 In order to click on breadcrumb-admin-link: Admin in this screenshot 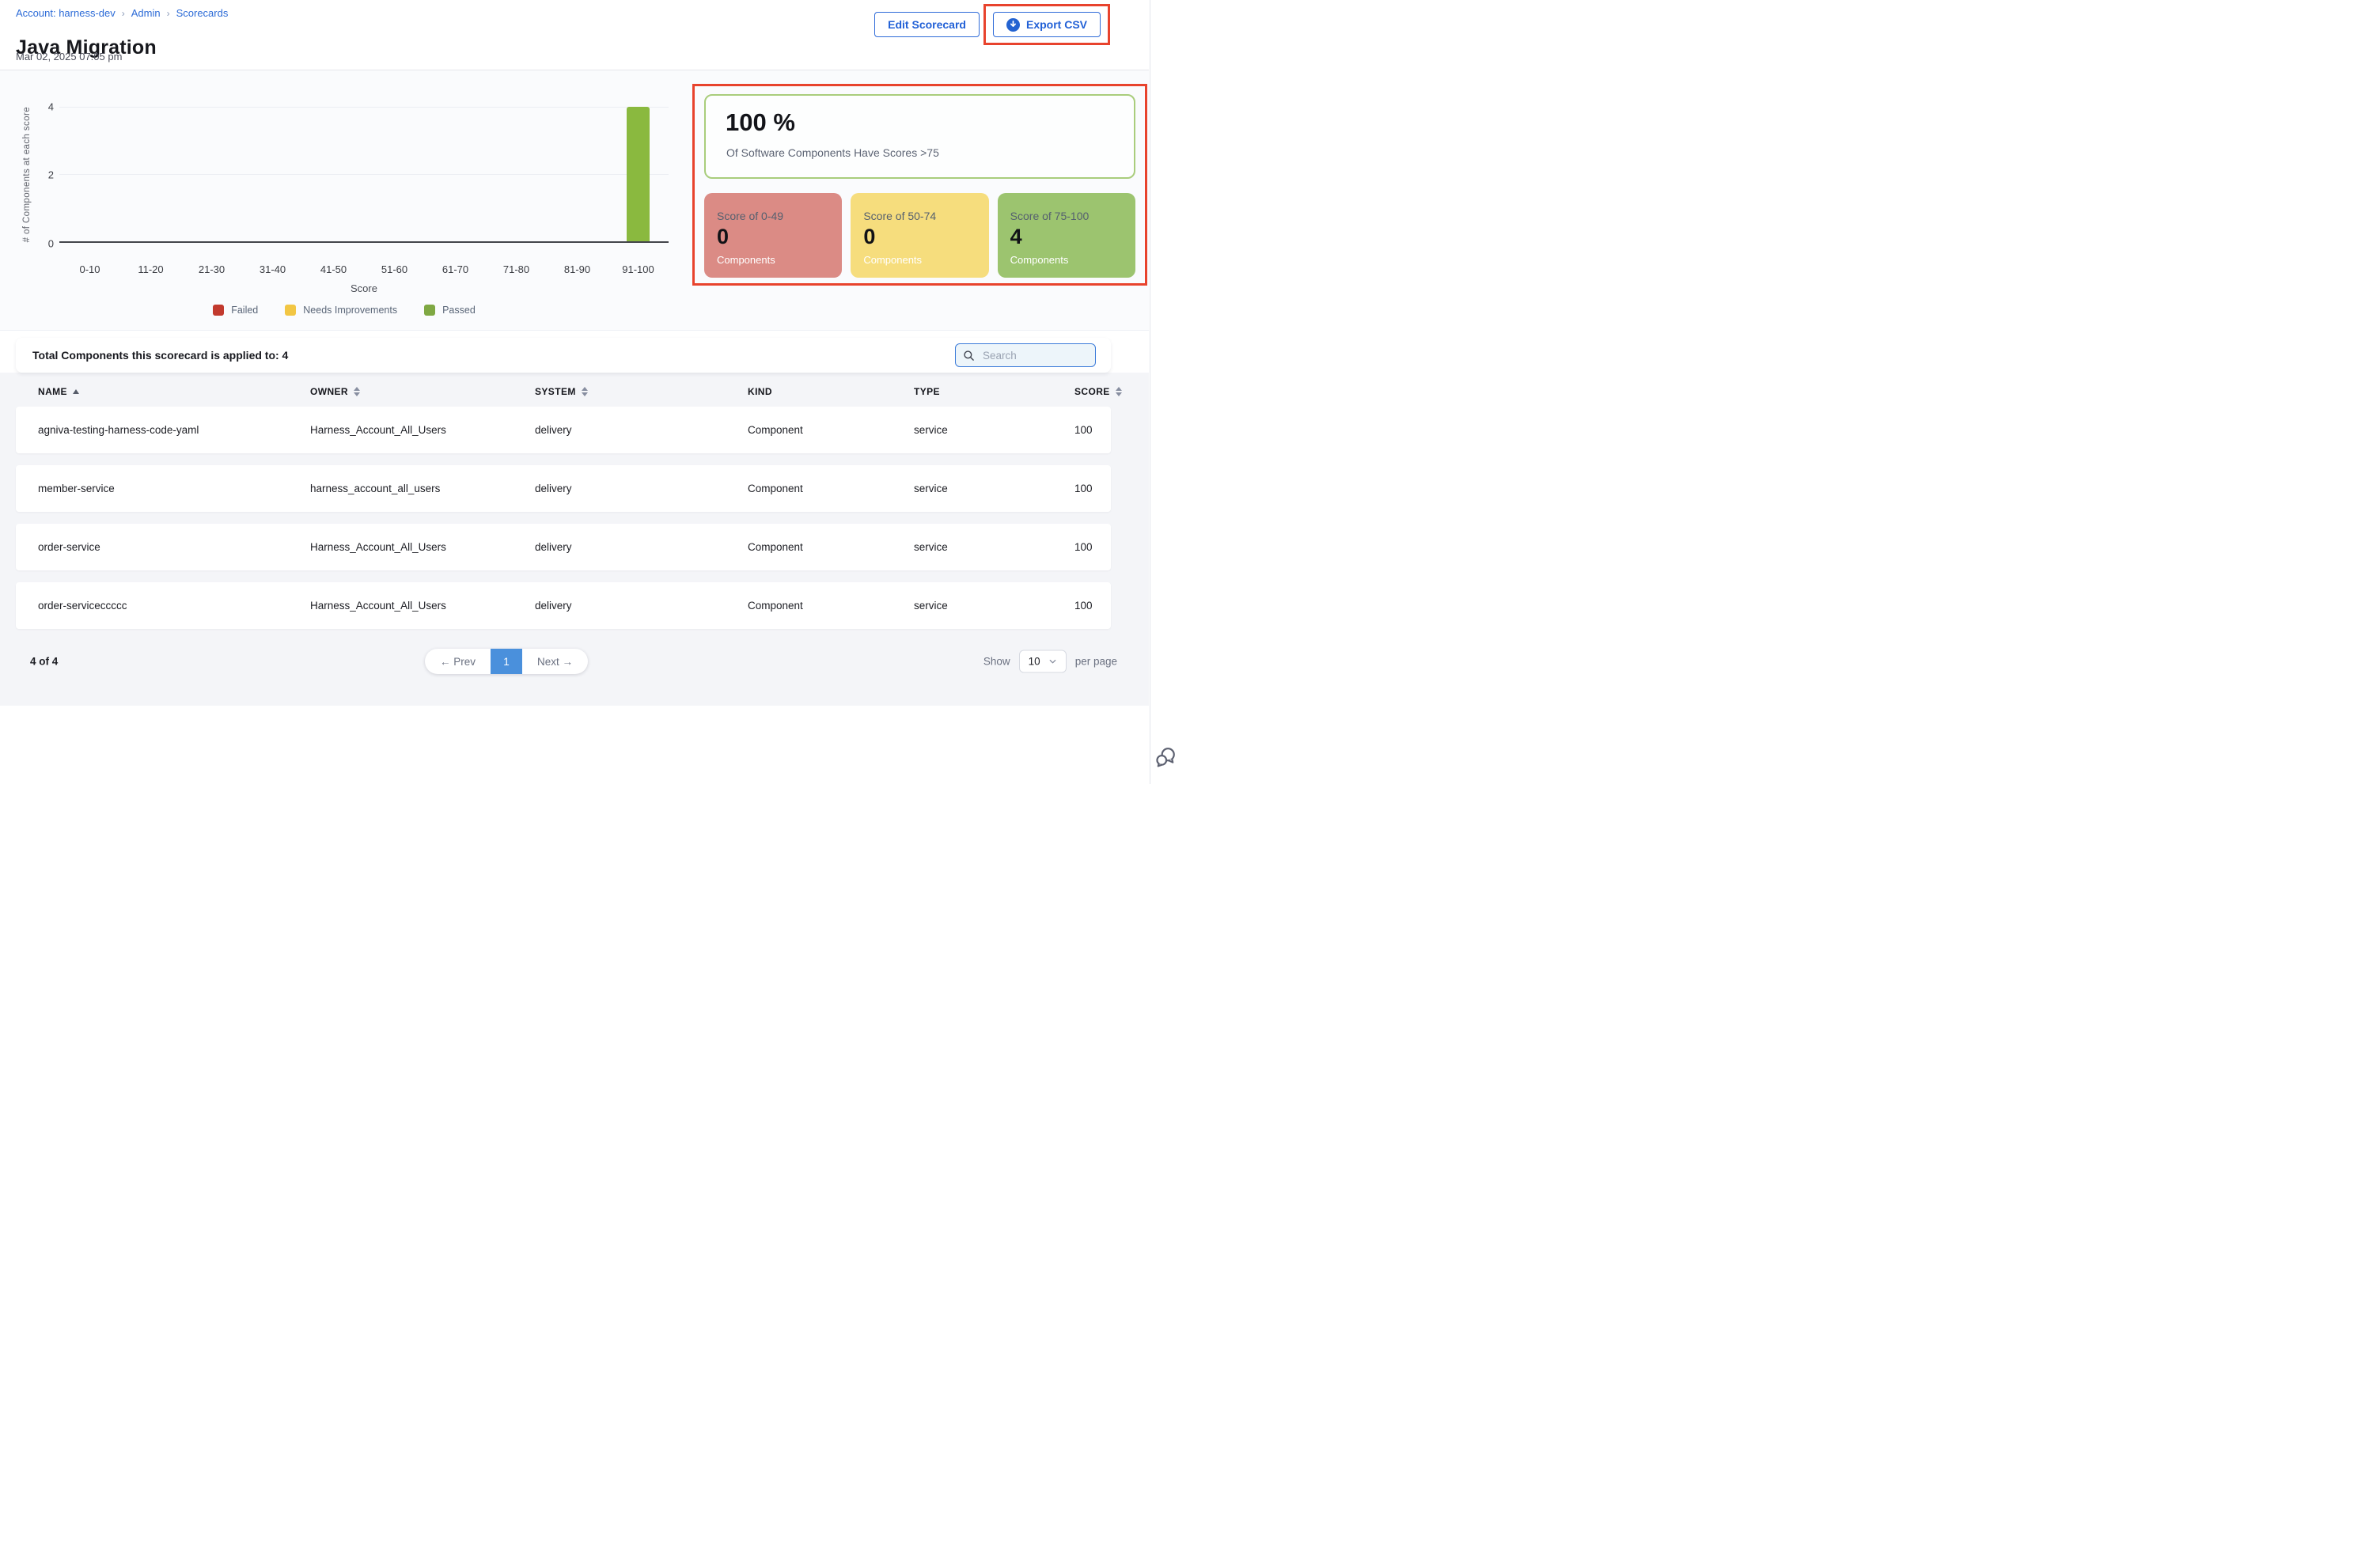, I will do `click(146, 13)`.